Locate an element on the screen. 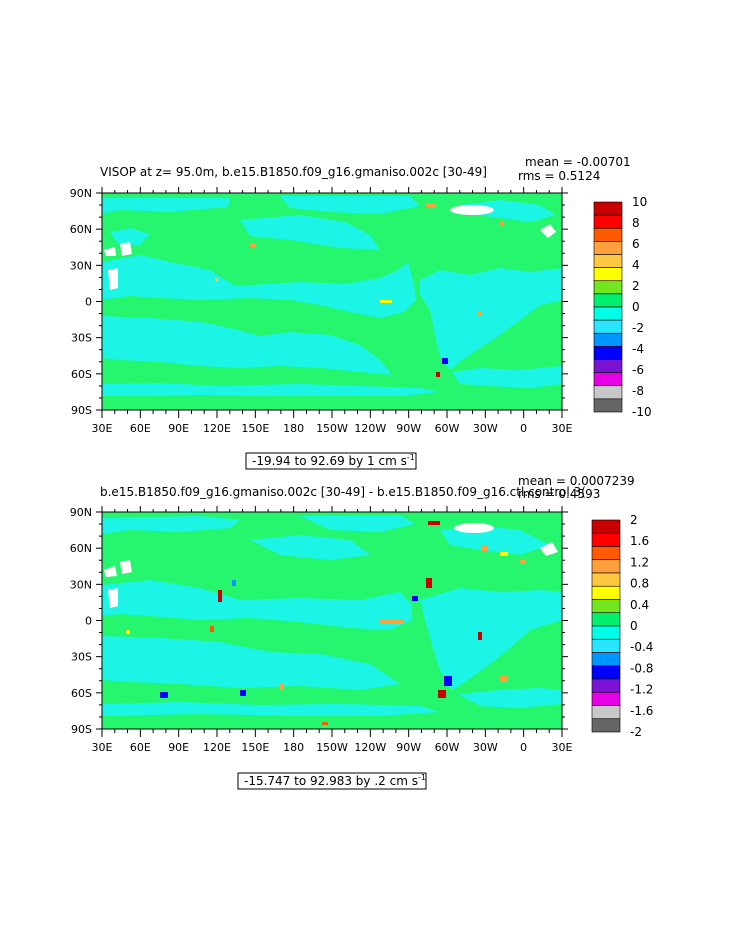 The height and width of the screenshot is (945, 733). lon-tick-label: 150E is located at coordinates (255, 747).